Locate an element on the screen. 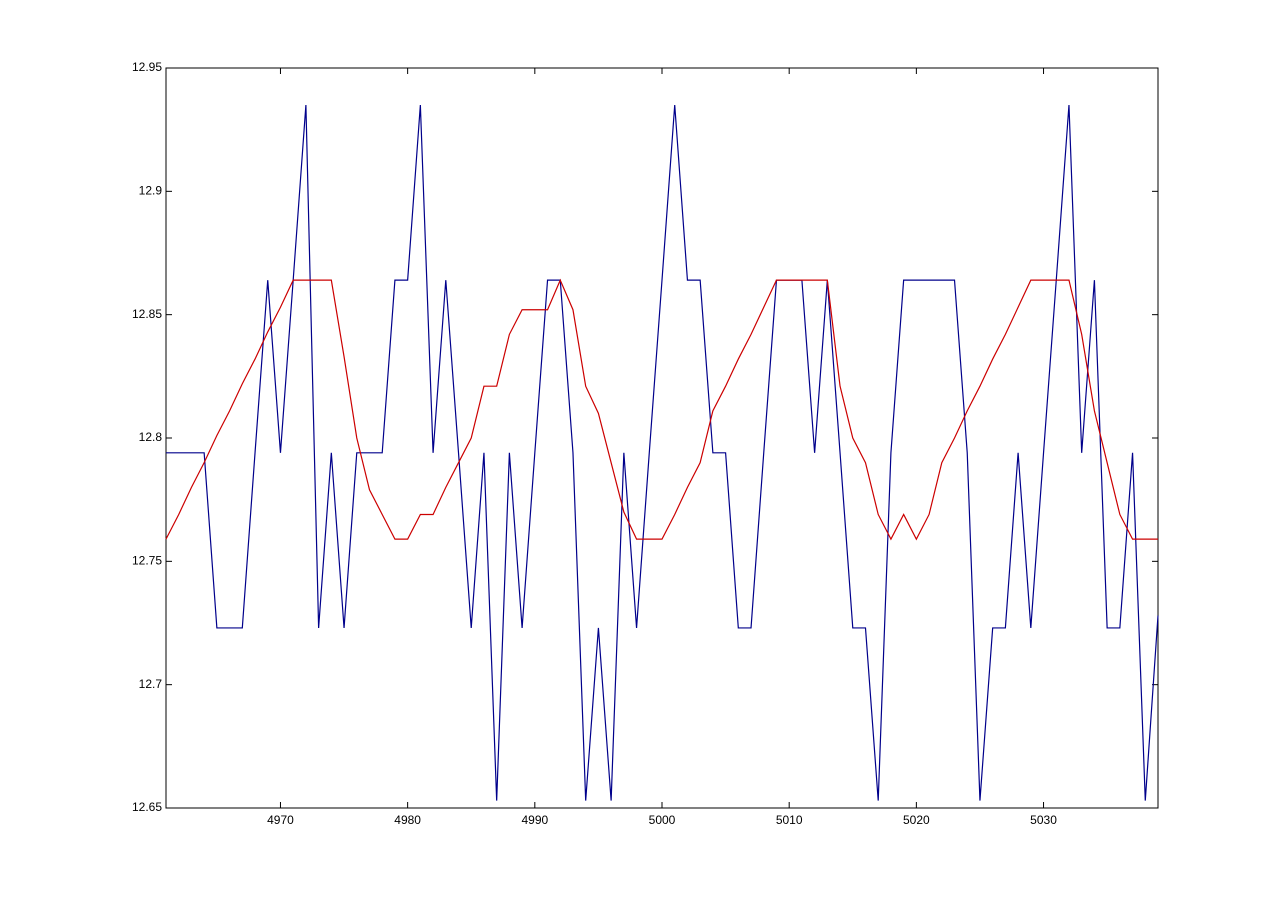 The width and height of the screenshot is (1280, 908). y-tick-label: 12.65 is located at coordinates (147, 807).